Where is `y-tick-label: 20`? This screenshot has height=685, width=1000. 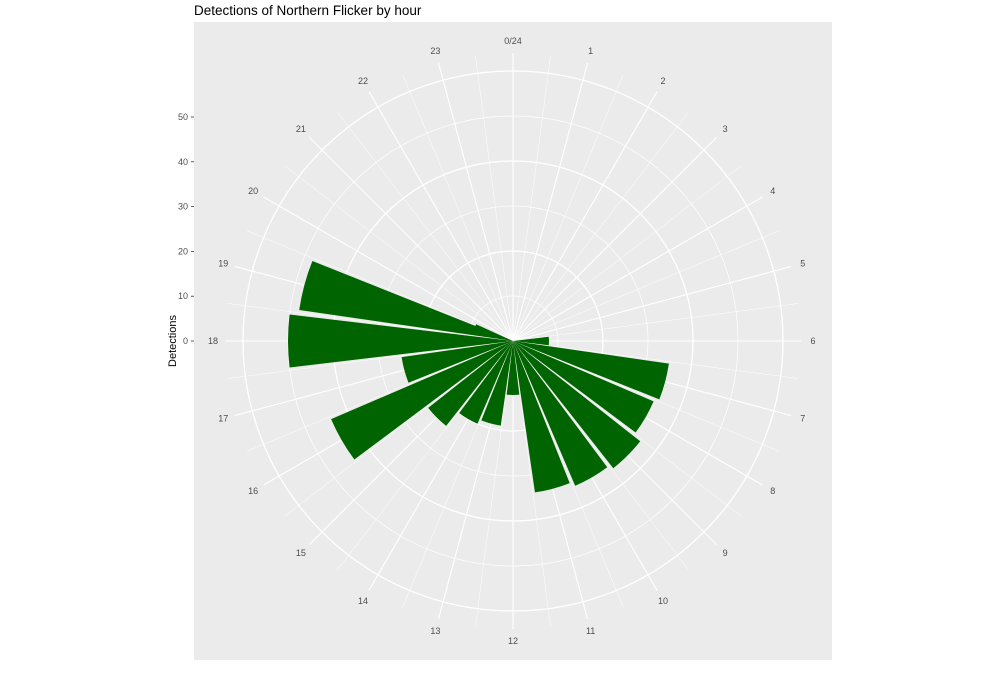
y-tick-label: 20 is located at coordinates (183, 251).